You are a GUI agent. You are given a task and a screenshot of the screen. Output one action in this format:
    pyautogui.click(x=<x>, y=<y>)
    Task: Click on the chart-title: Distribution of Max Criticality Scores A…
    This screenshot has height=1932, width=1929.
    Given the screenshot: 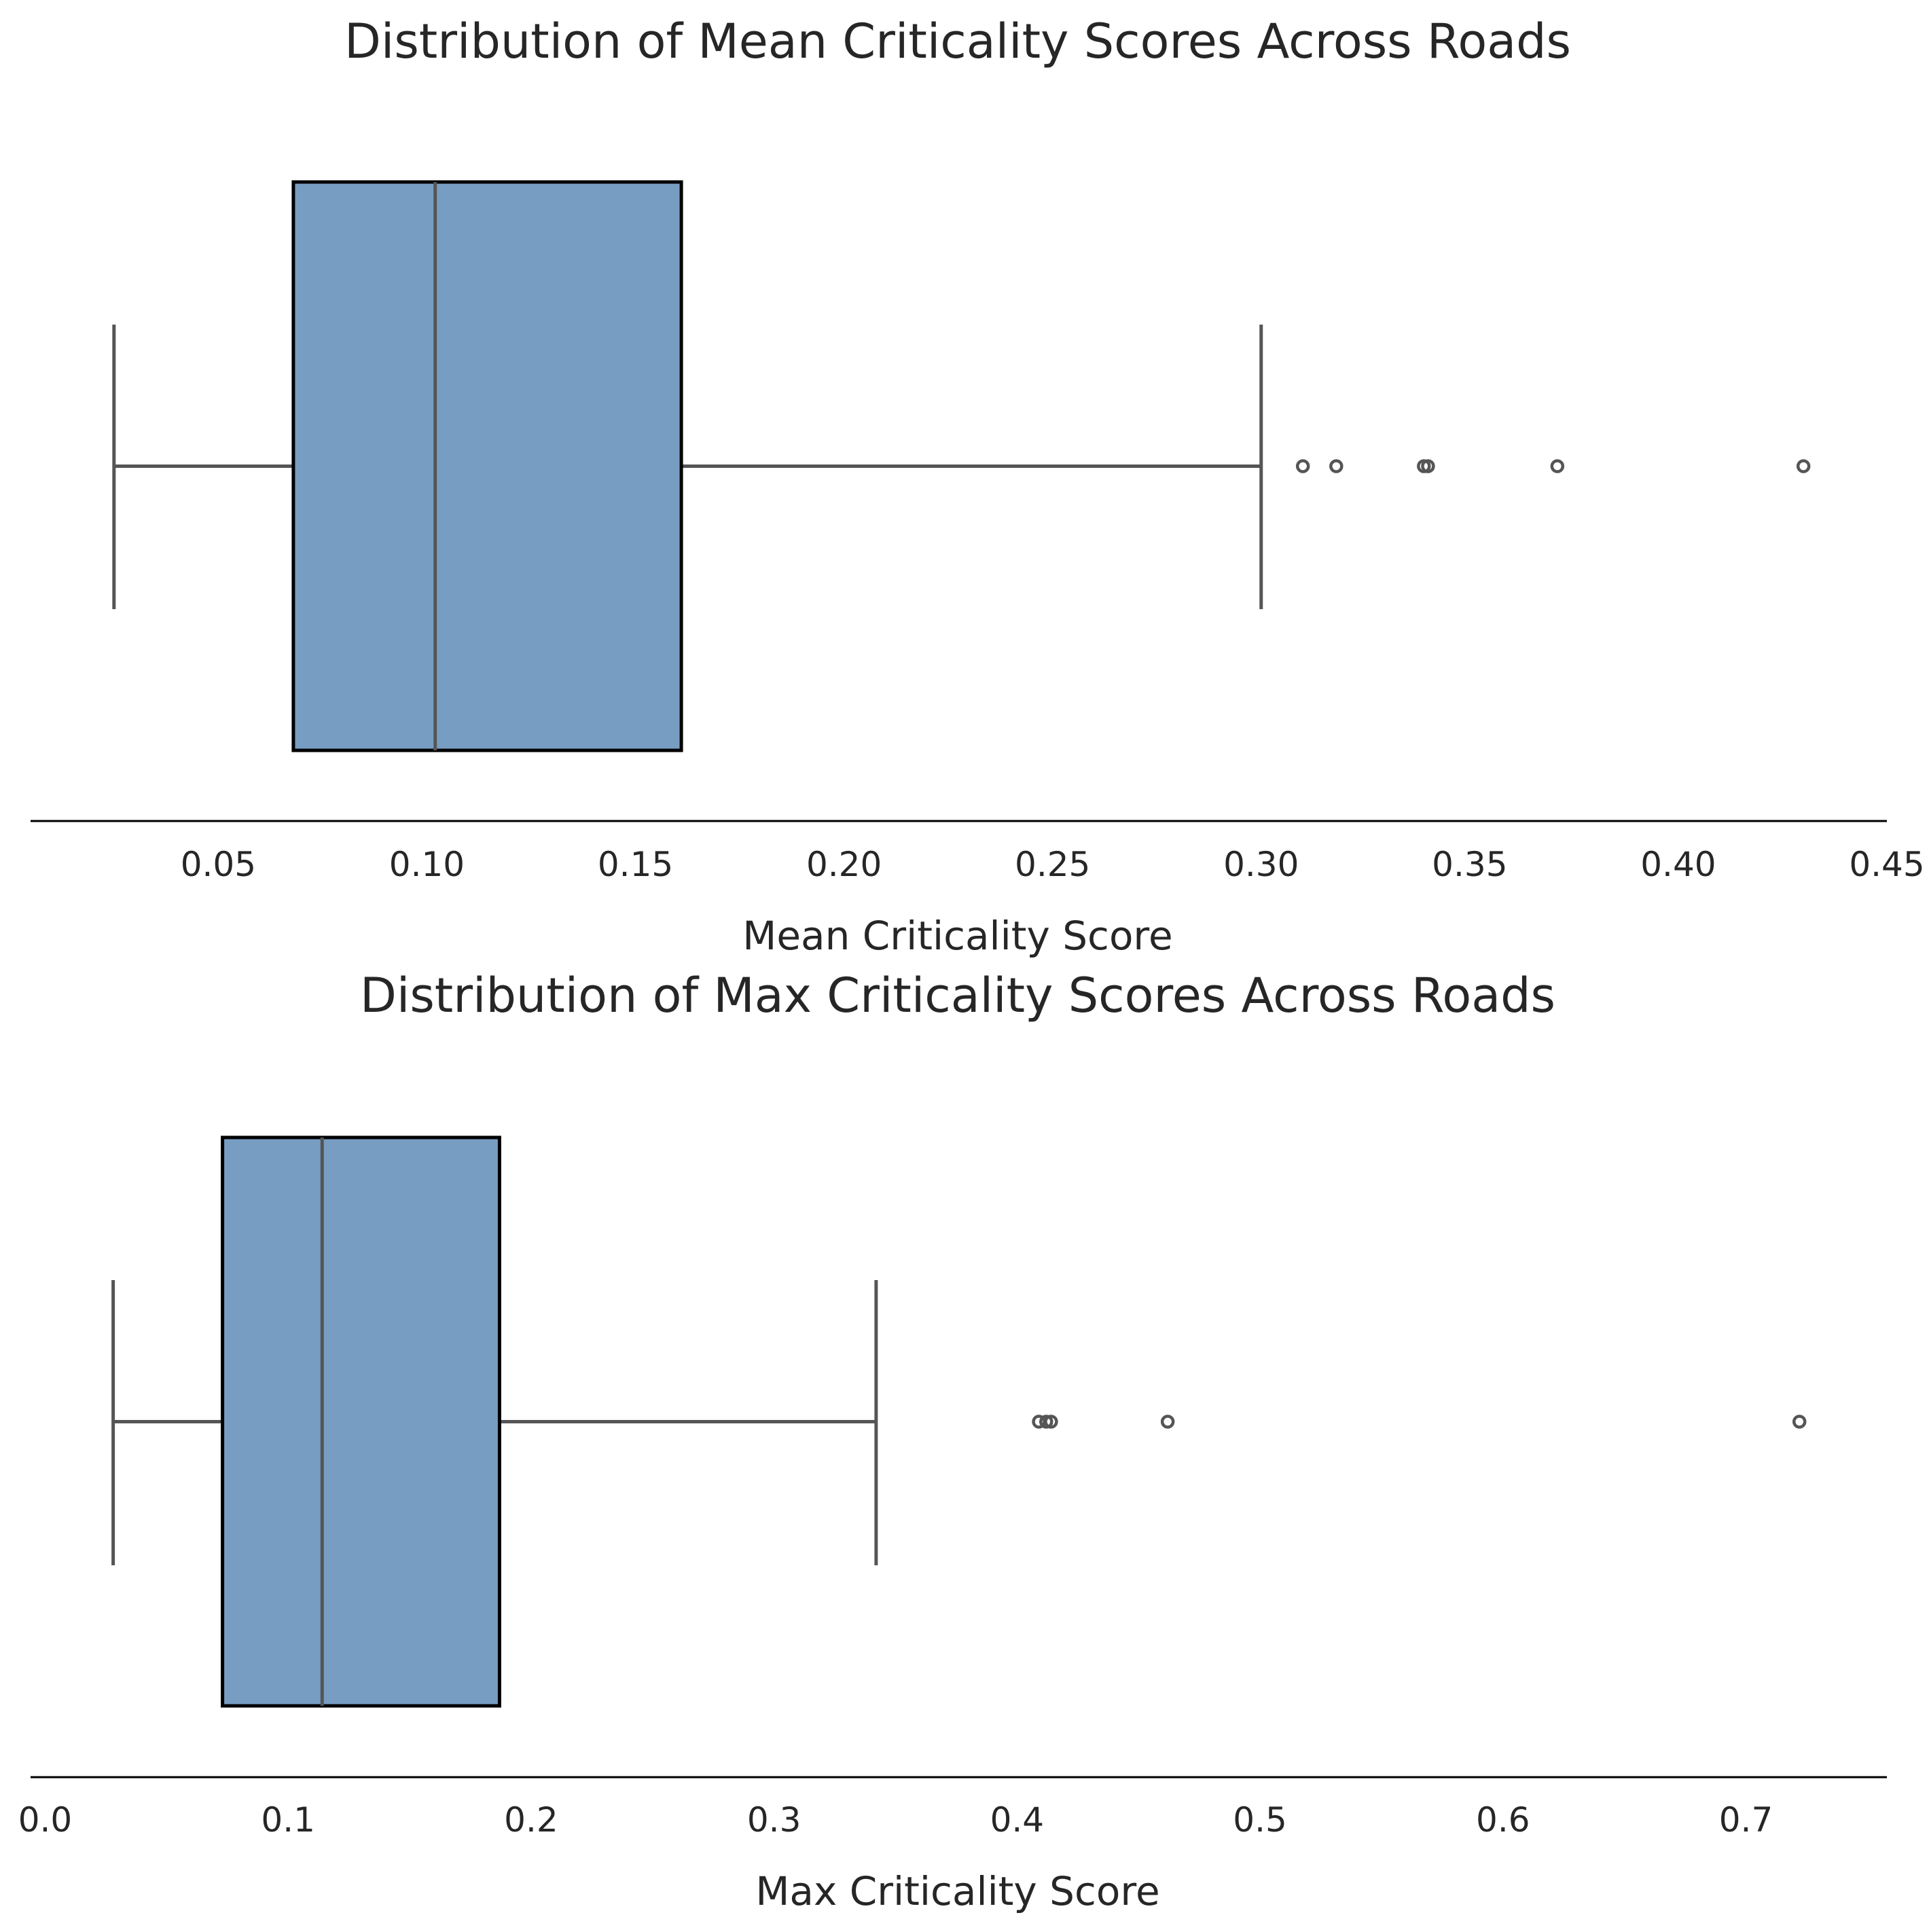 What is the action you would take?
    pyautogui.click(x=957, y=995)
    